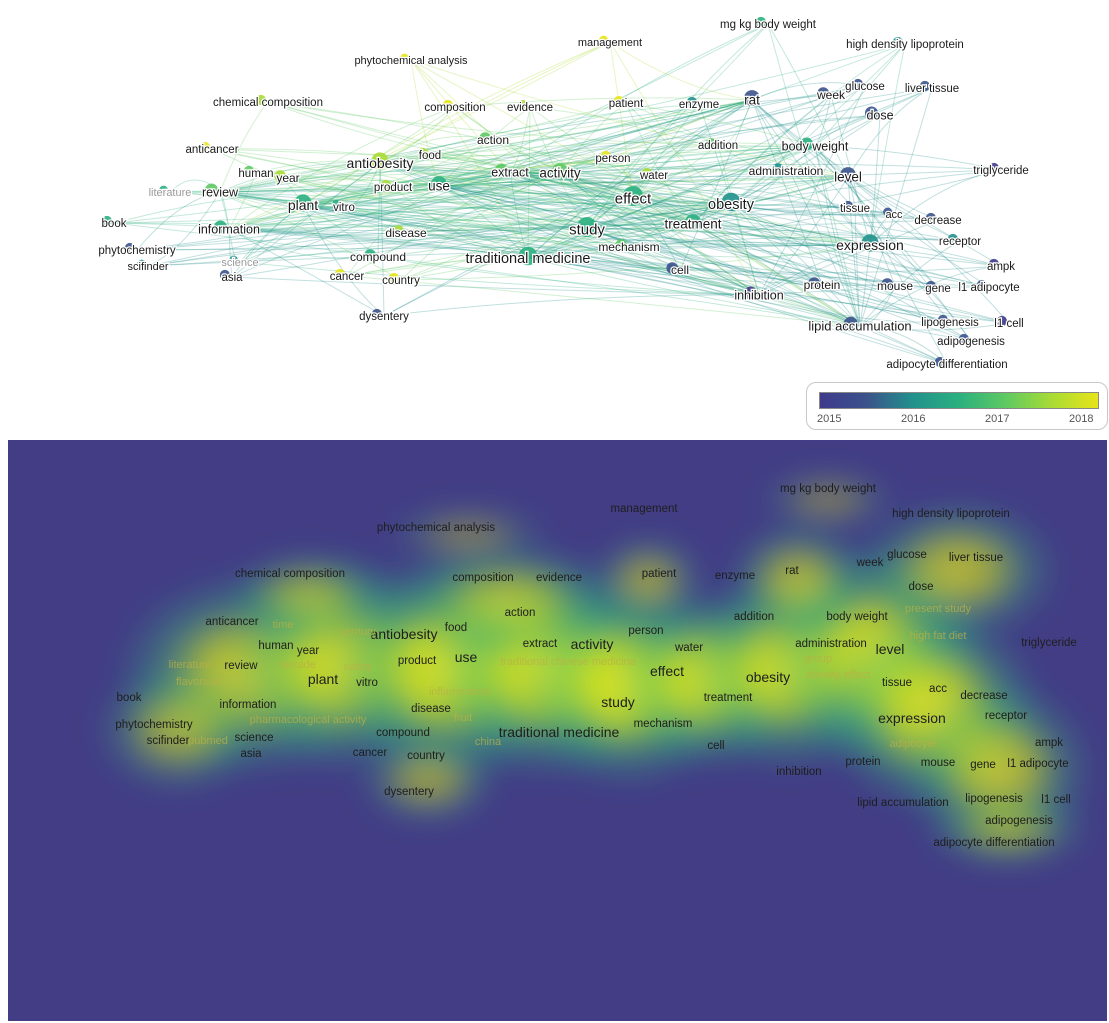 The image size is (1109, 1023). Describe the element at coordinates (848, 206) in the screenshot. I see `node-tissue` at that location.